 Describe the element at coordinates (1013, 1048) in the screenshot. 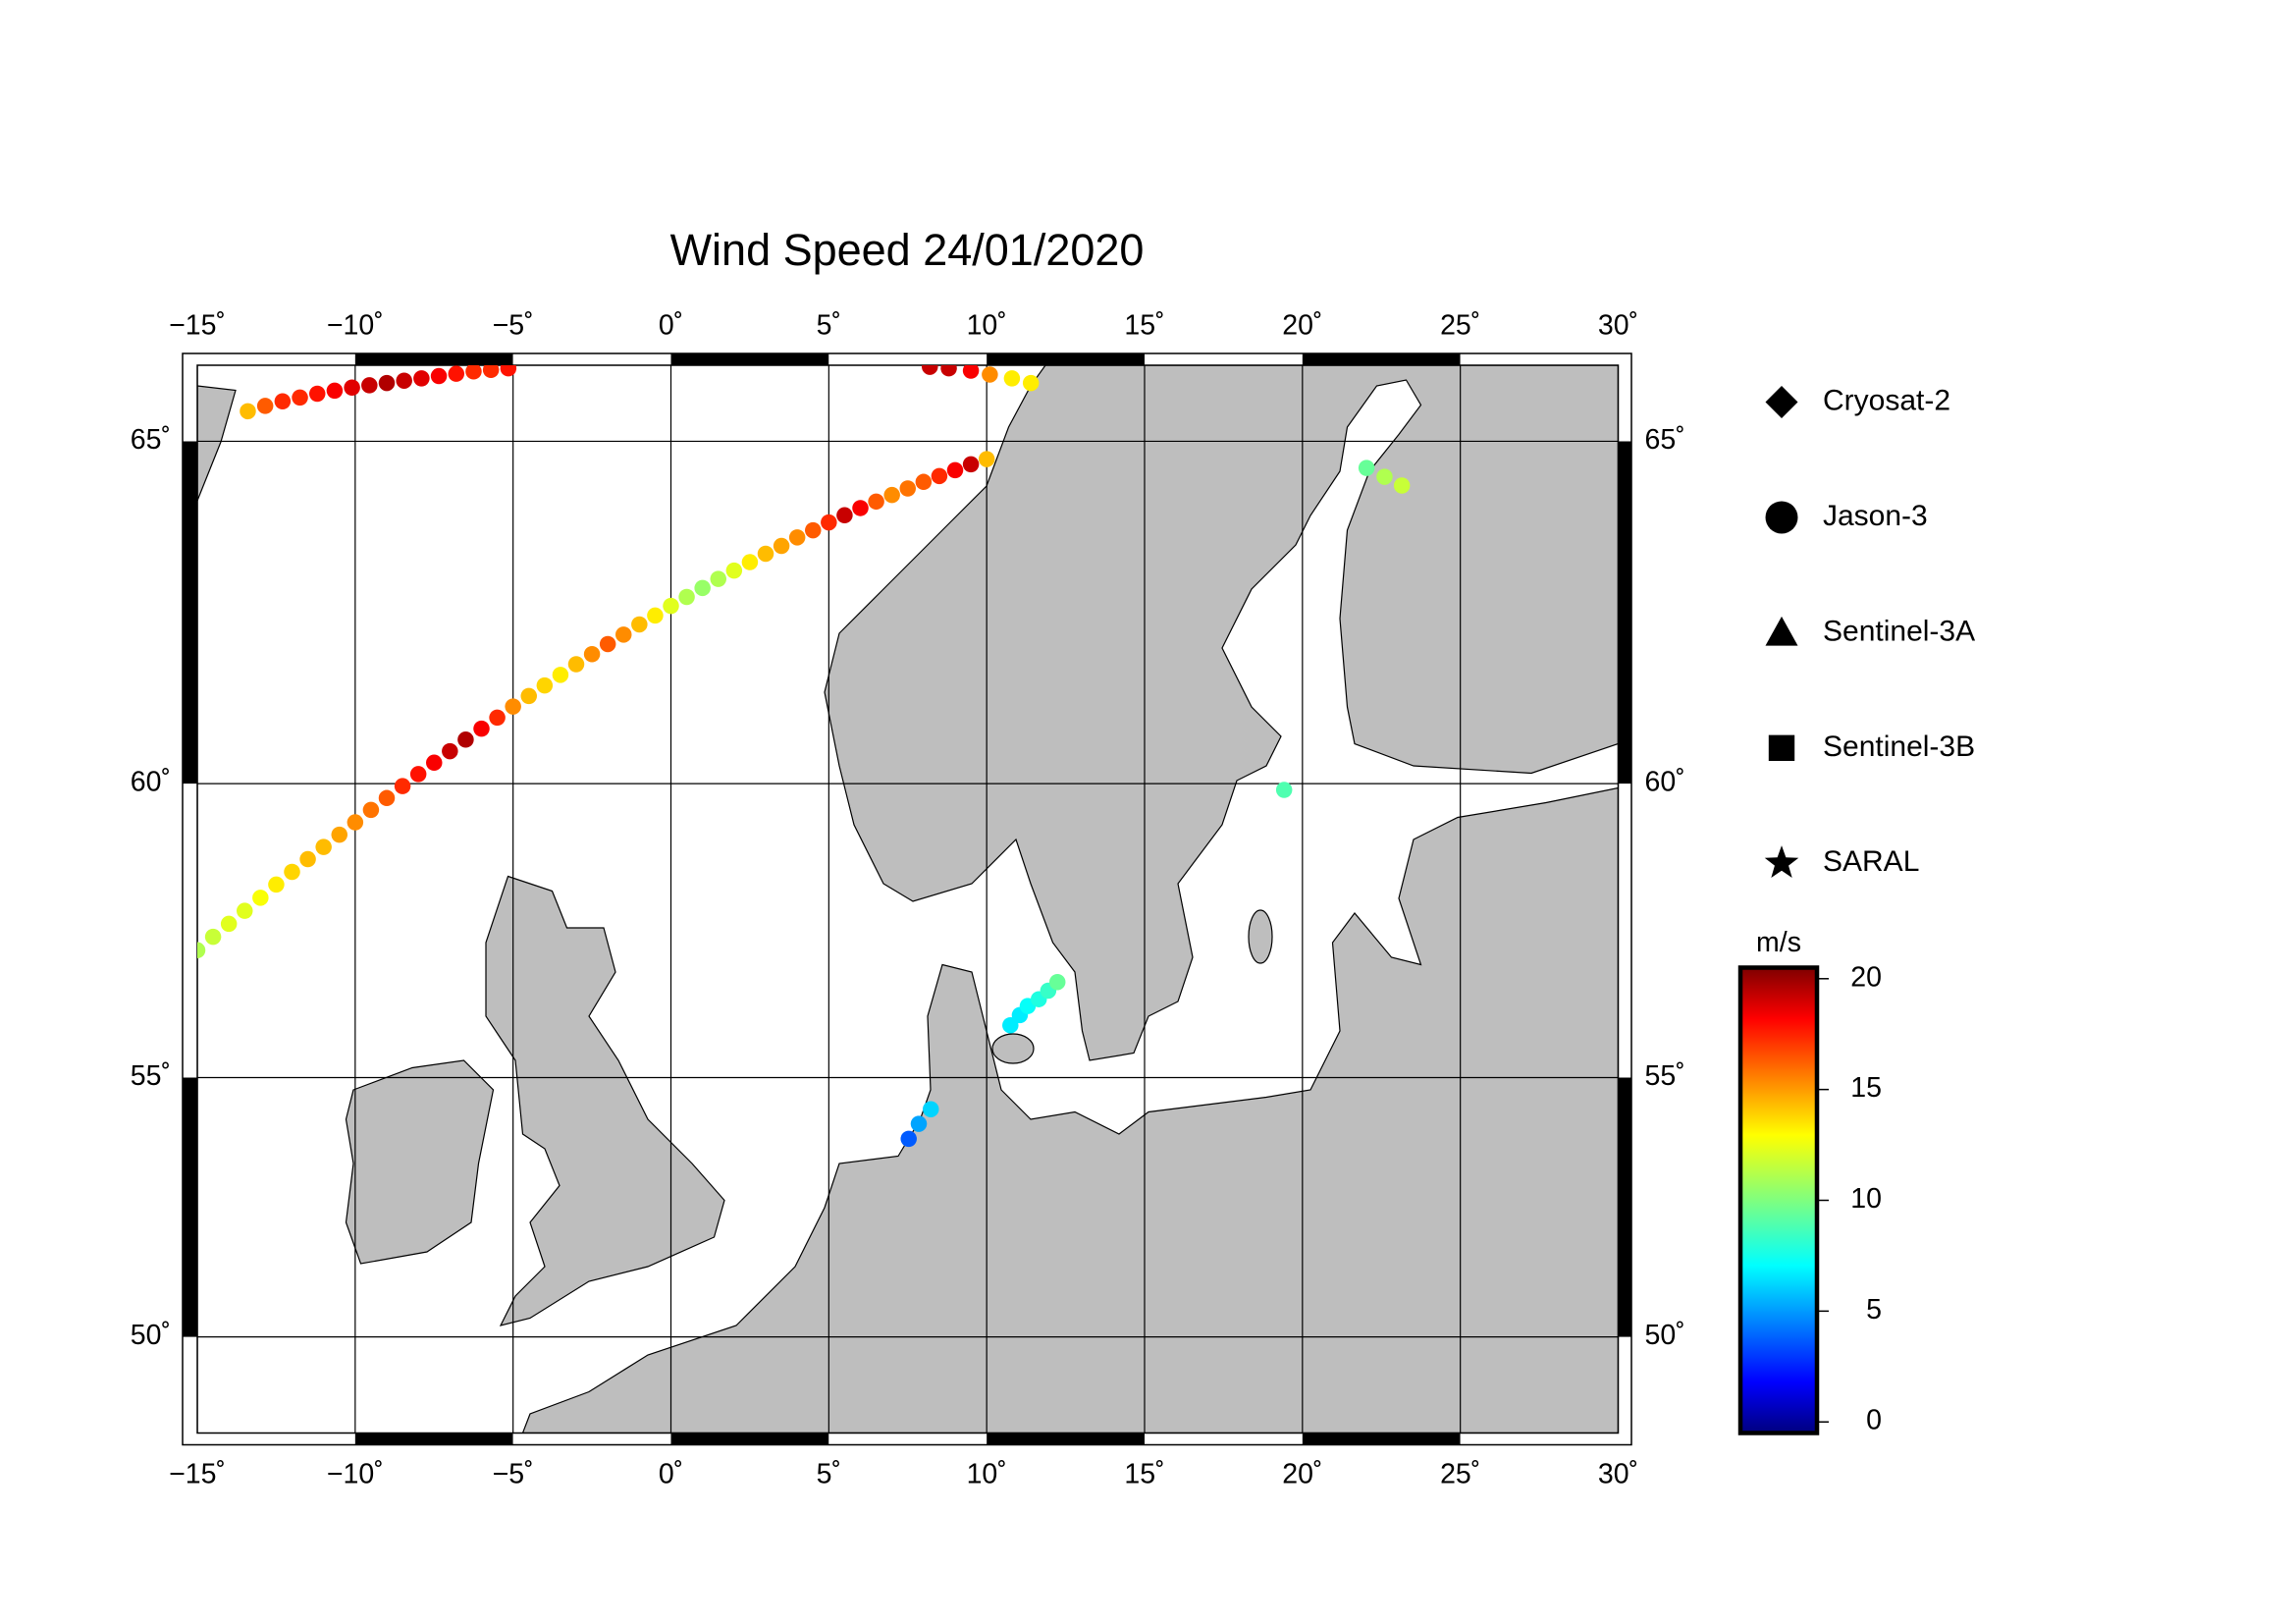

I see `zealand` at that location.